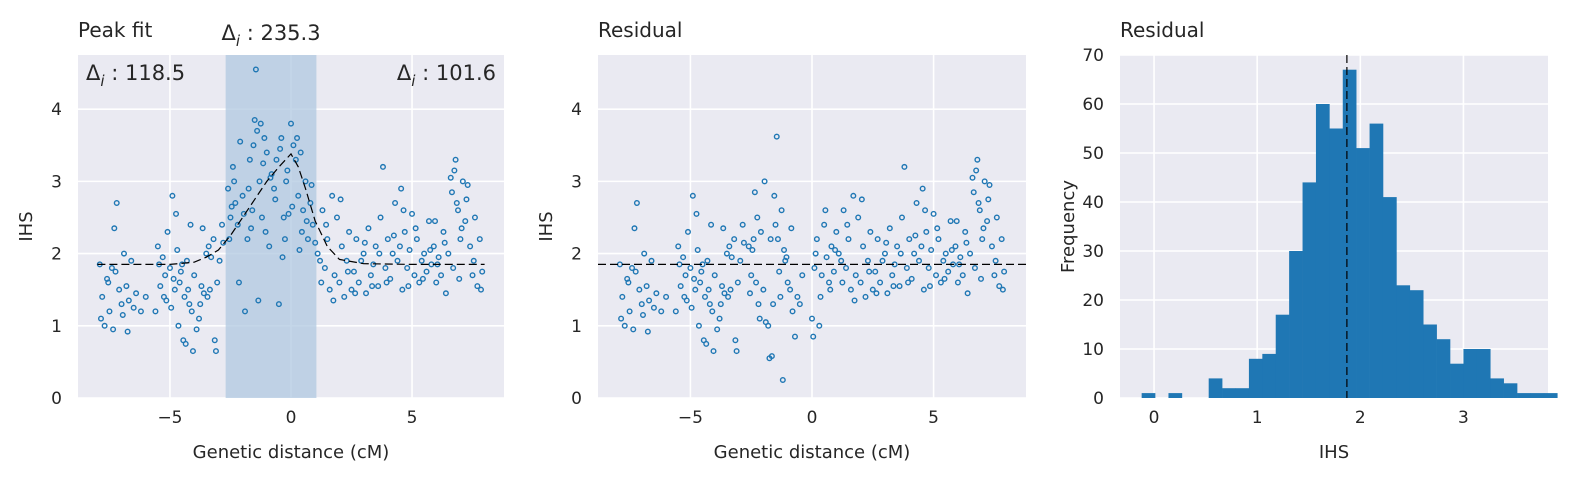 Image resolution: width=1588 pixels, height=488 pixels. What do you see at coordinates (1093, 350) in the screenshot?
I see `y-tick-label: 10` at bounding box center [1093, 350].